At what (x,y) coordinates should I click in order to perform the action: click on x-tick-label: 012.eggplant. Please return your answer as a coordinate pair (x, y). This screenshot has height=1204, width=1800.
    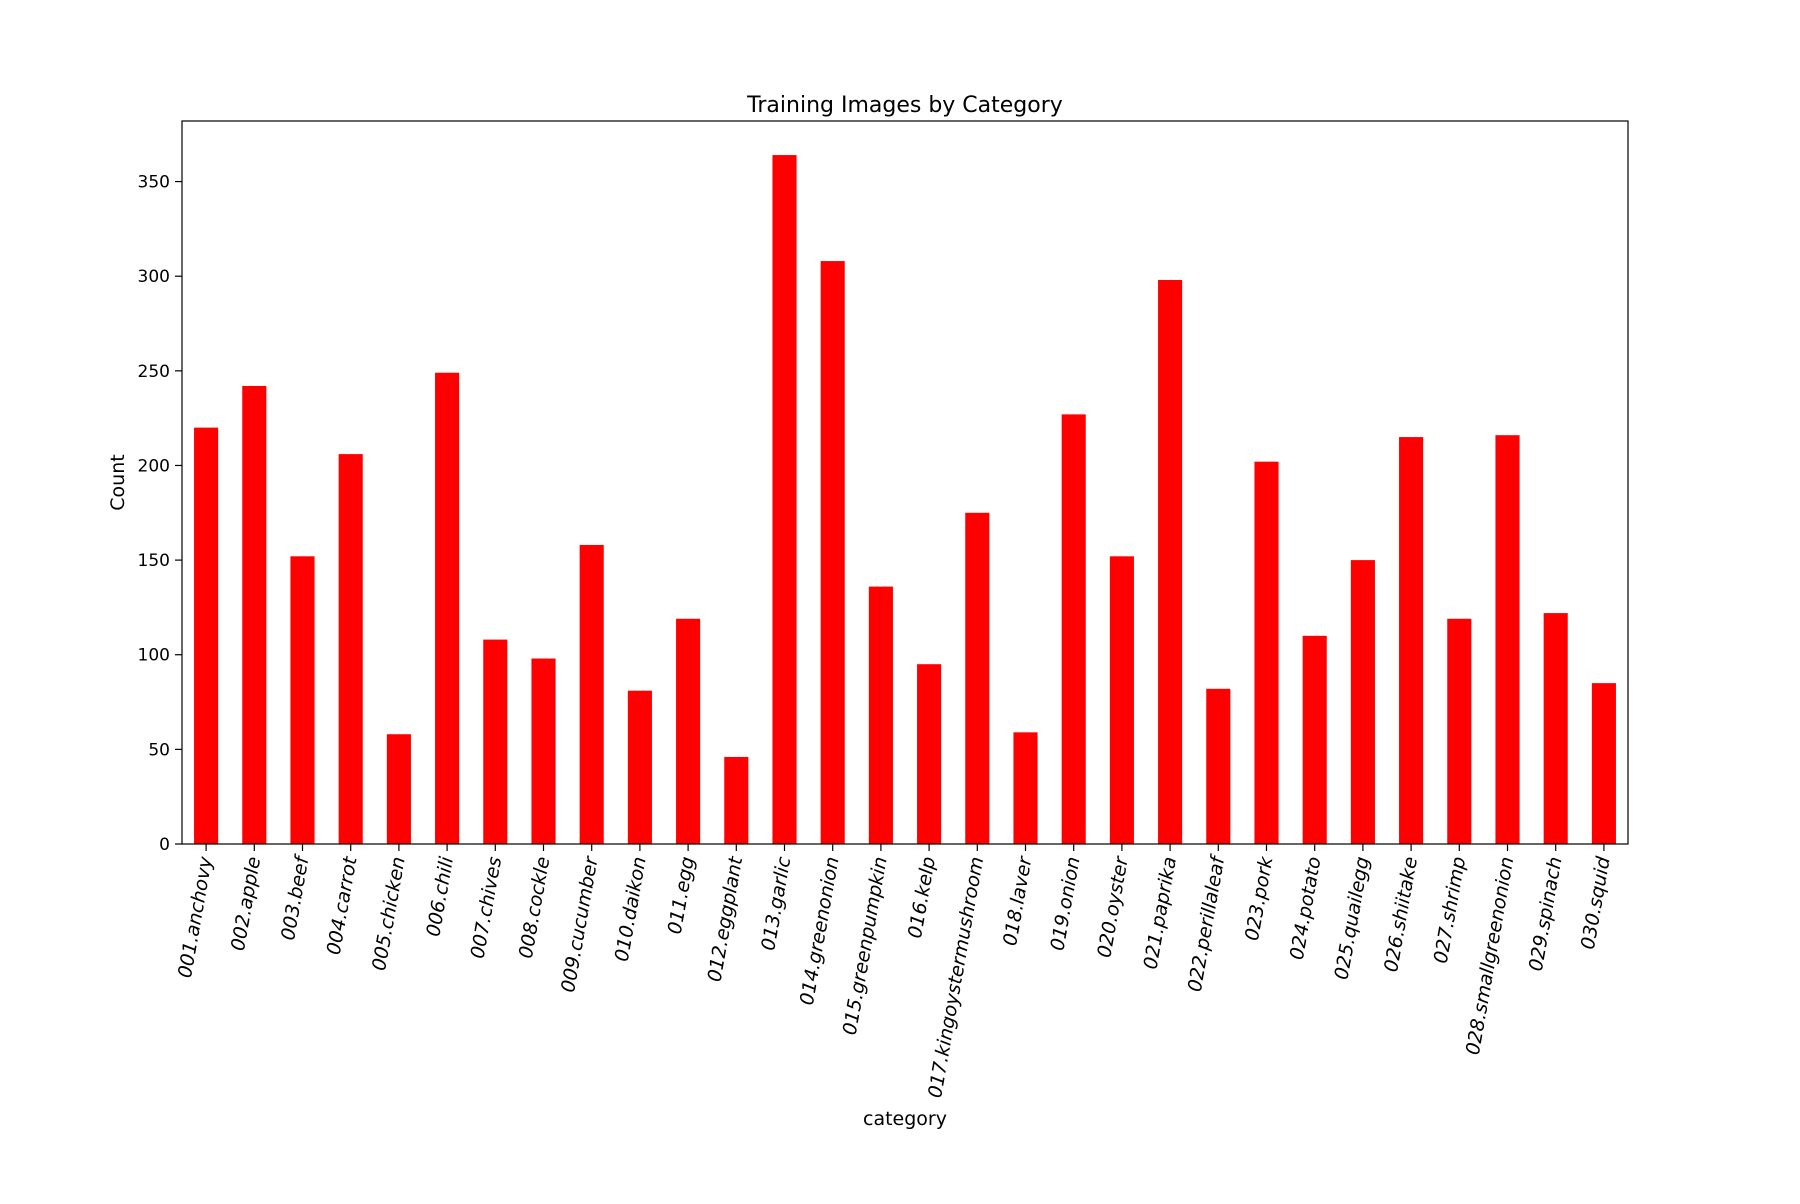
    Looking at the image, I should click on (726, 919).